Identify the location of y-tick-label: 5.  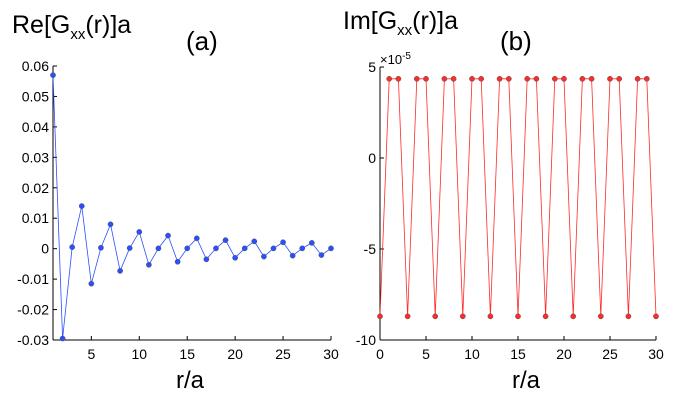
(372, 67).